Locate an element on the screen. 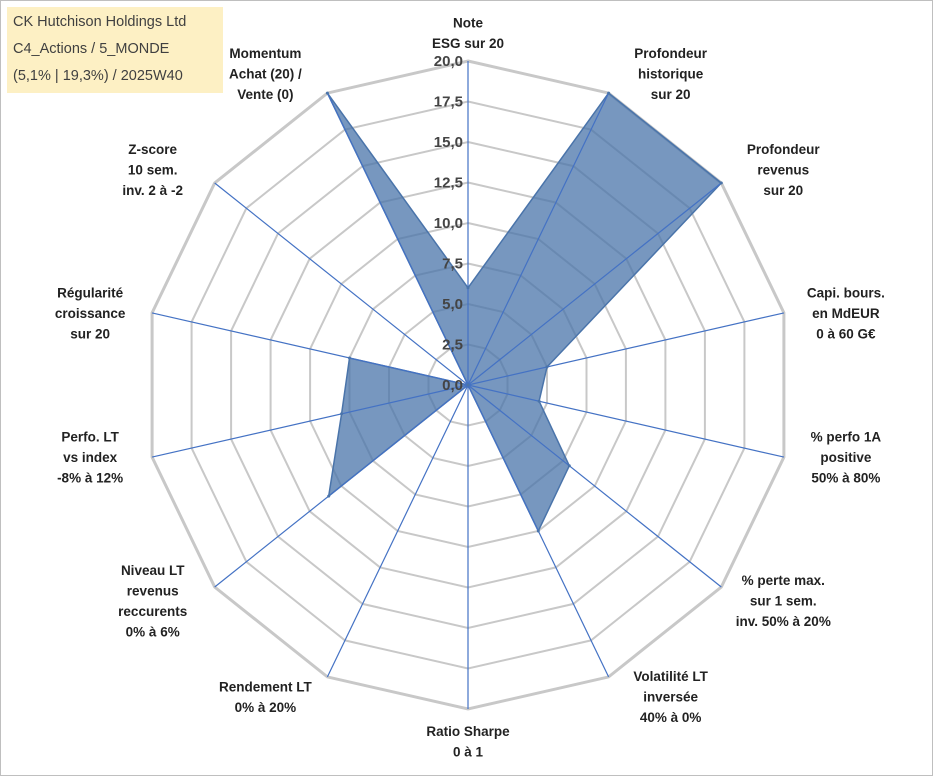 This screenshot has height=776, width=933. axis-label: Perfo. LT vs index -8% à 12% is located at coordinates (90, 458).